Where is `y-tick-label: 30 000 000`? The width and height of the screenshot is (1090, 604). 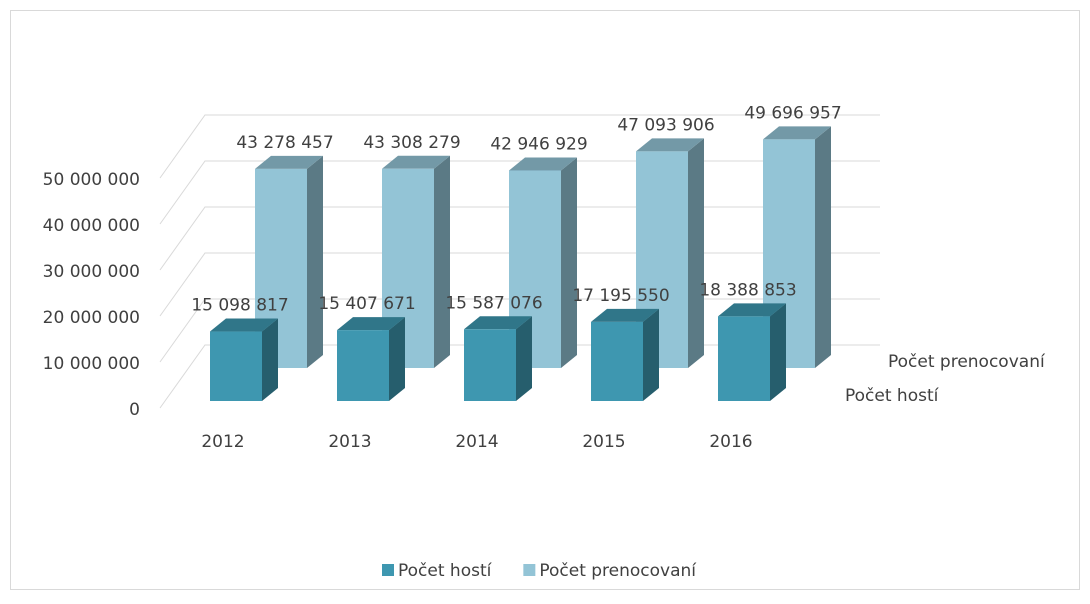 y-tick-label: 30 000 000 is located at coordinates (91, 272).